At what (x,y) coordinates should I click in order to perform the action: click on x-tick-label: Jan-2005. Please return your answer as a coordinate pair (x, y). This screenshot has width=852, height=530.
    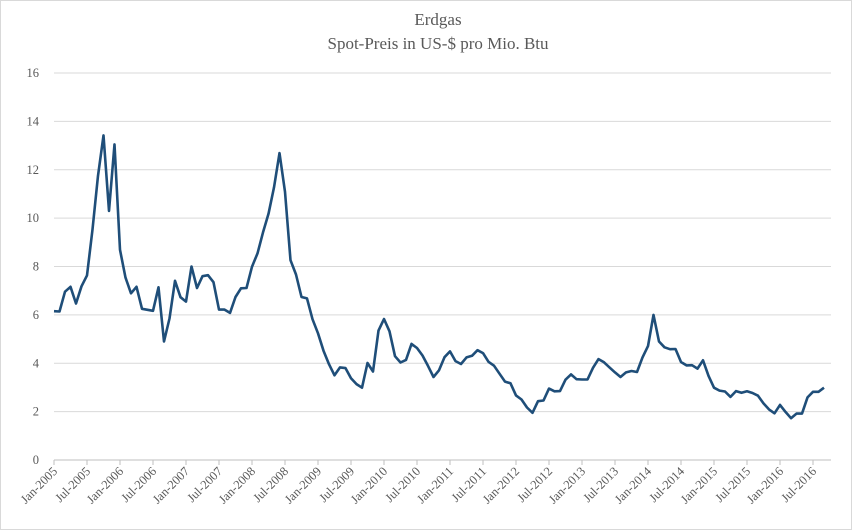
    Looking at the image, I should click on (39, 485).